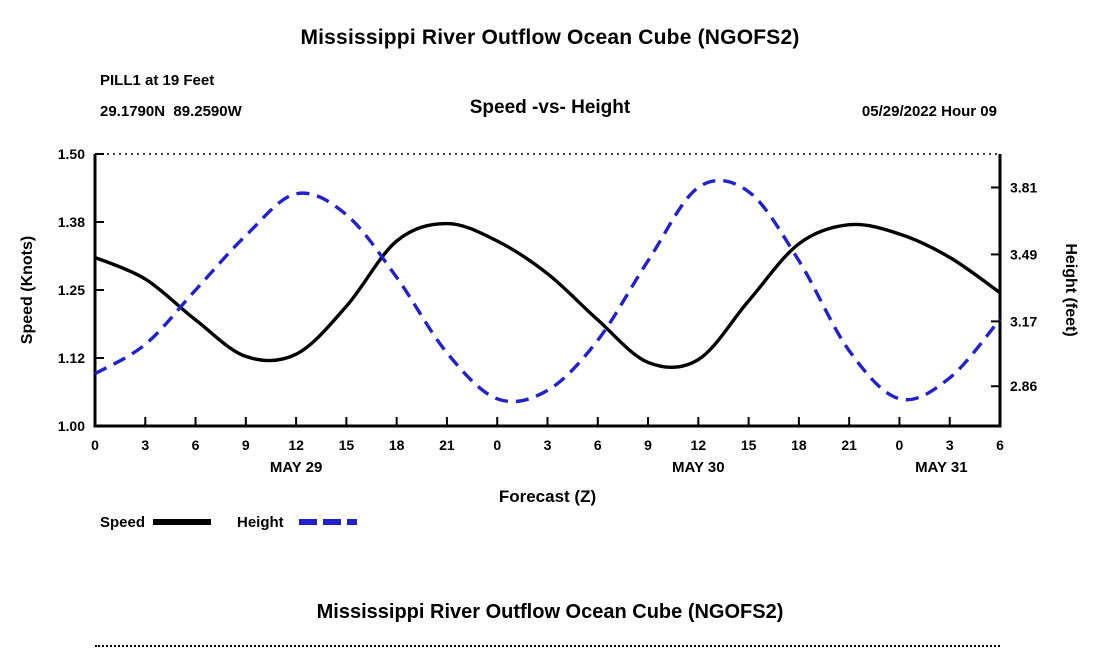 Image resolution: width=1100 pixels, height=650 pixels. Describe the element at coordinates (260, 522) in the screenshot. I see `legend-label-height: Height` at that location.